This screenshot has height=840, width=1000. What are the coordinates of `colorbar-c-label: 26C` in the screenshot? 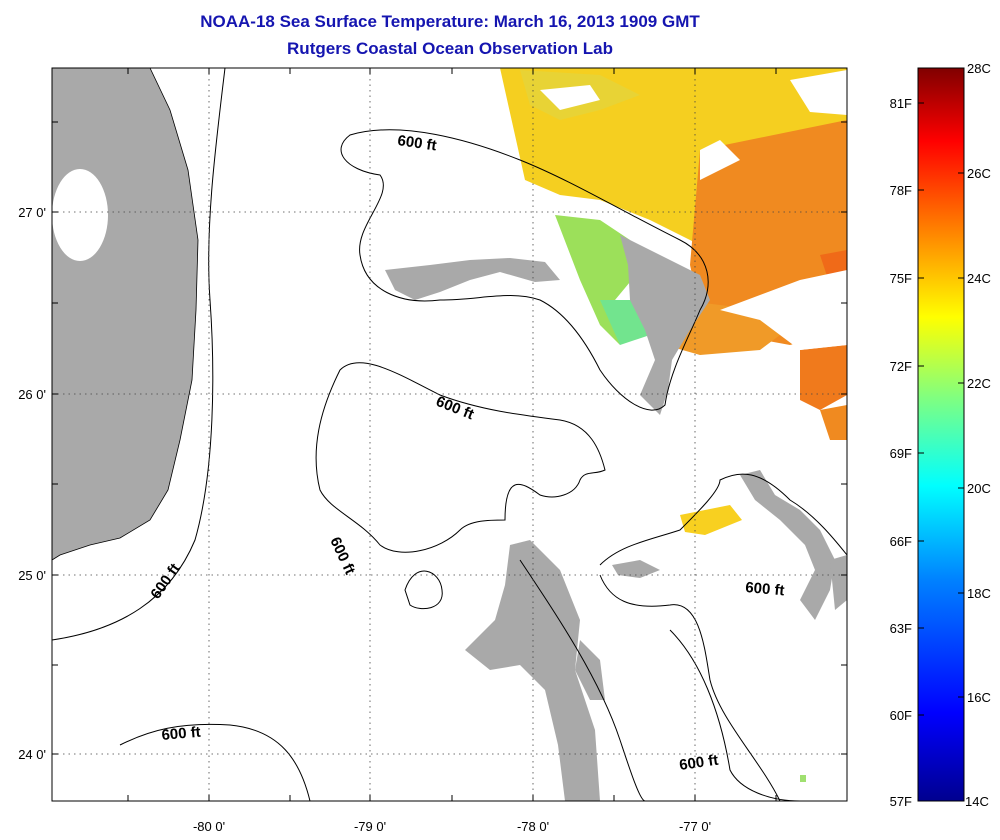 It's located at (979, 173).